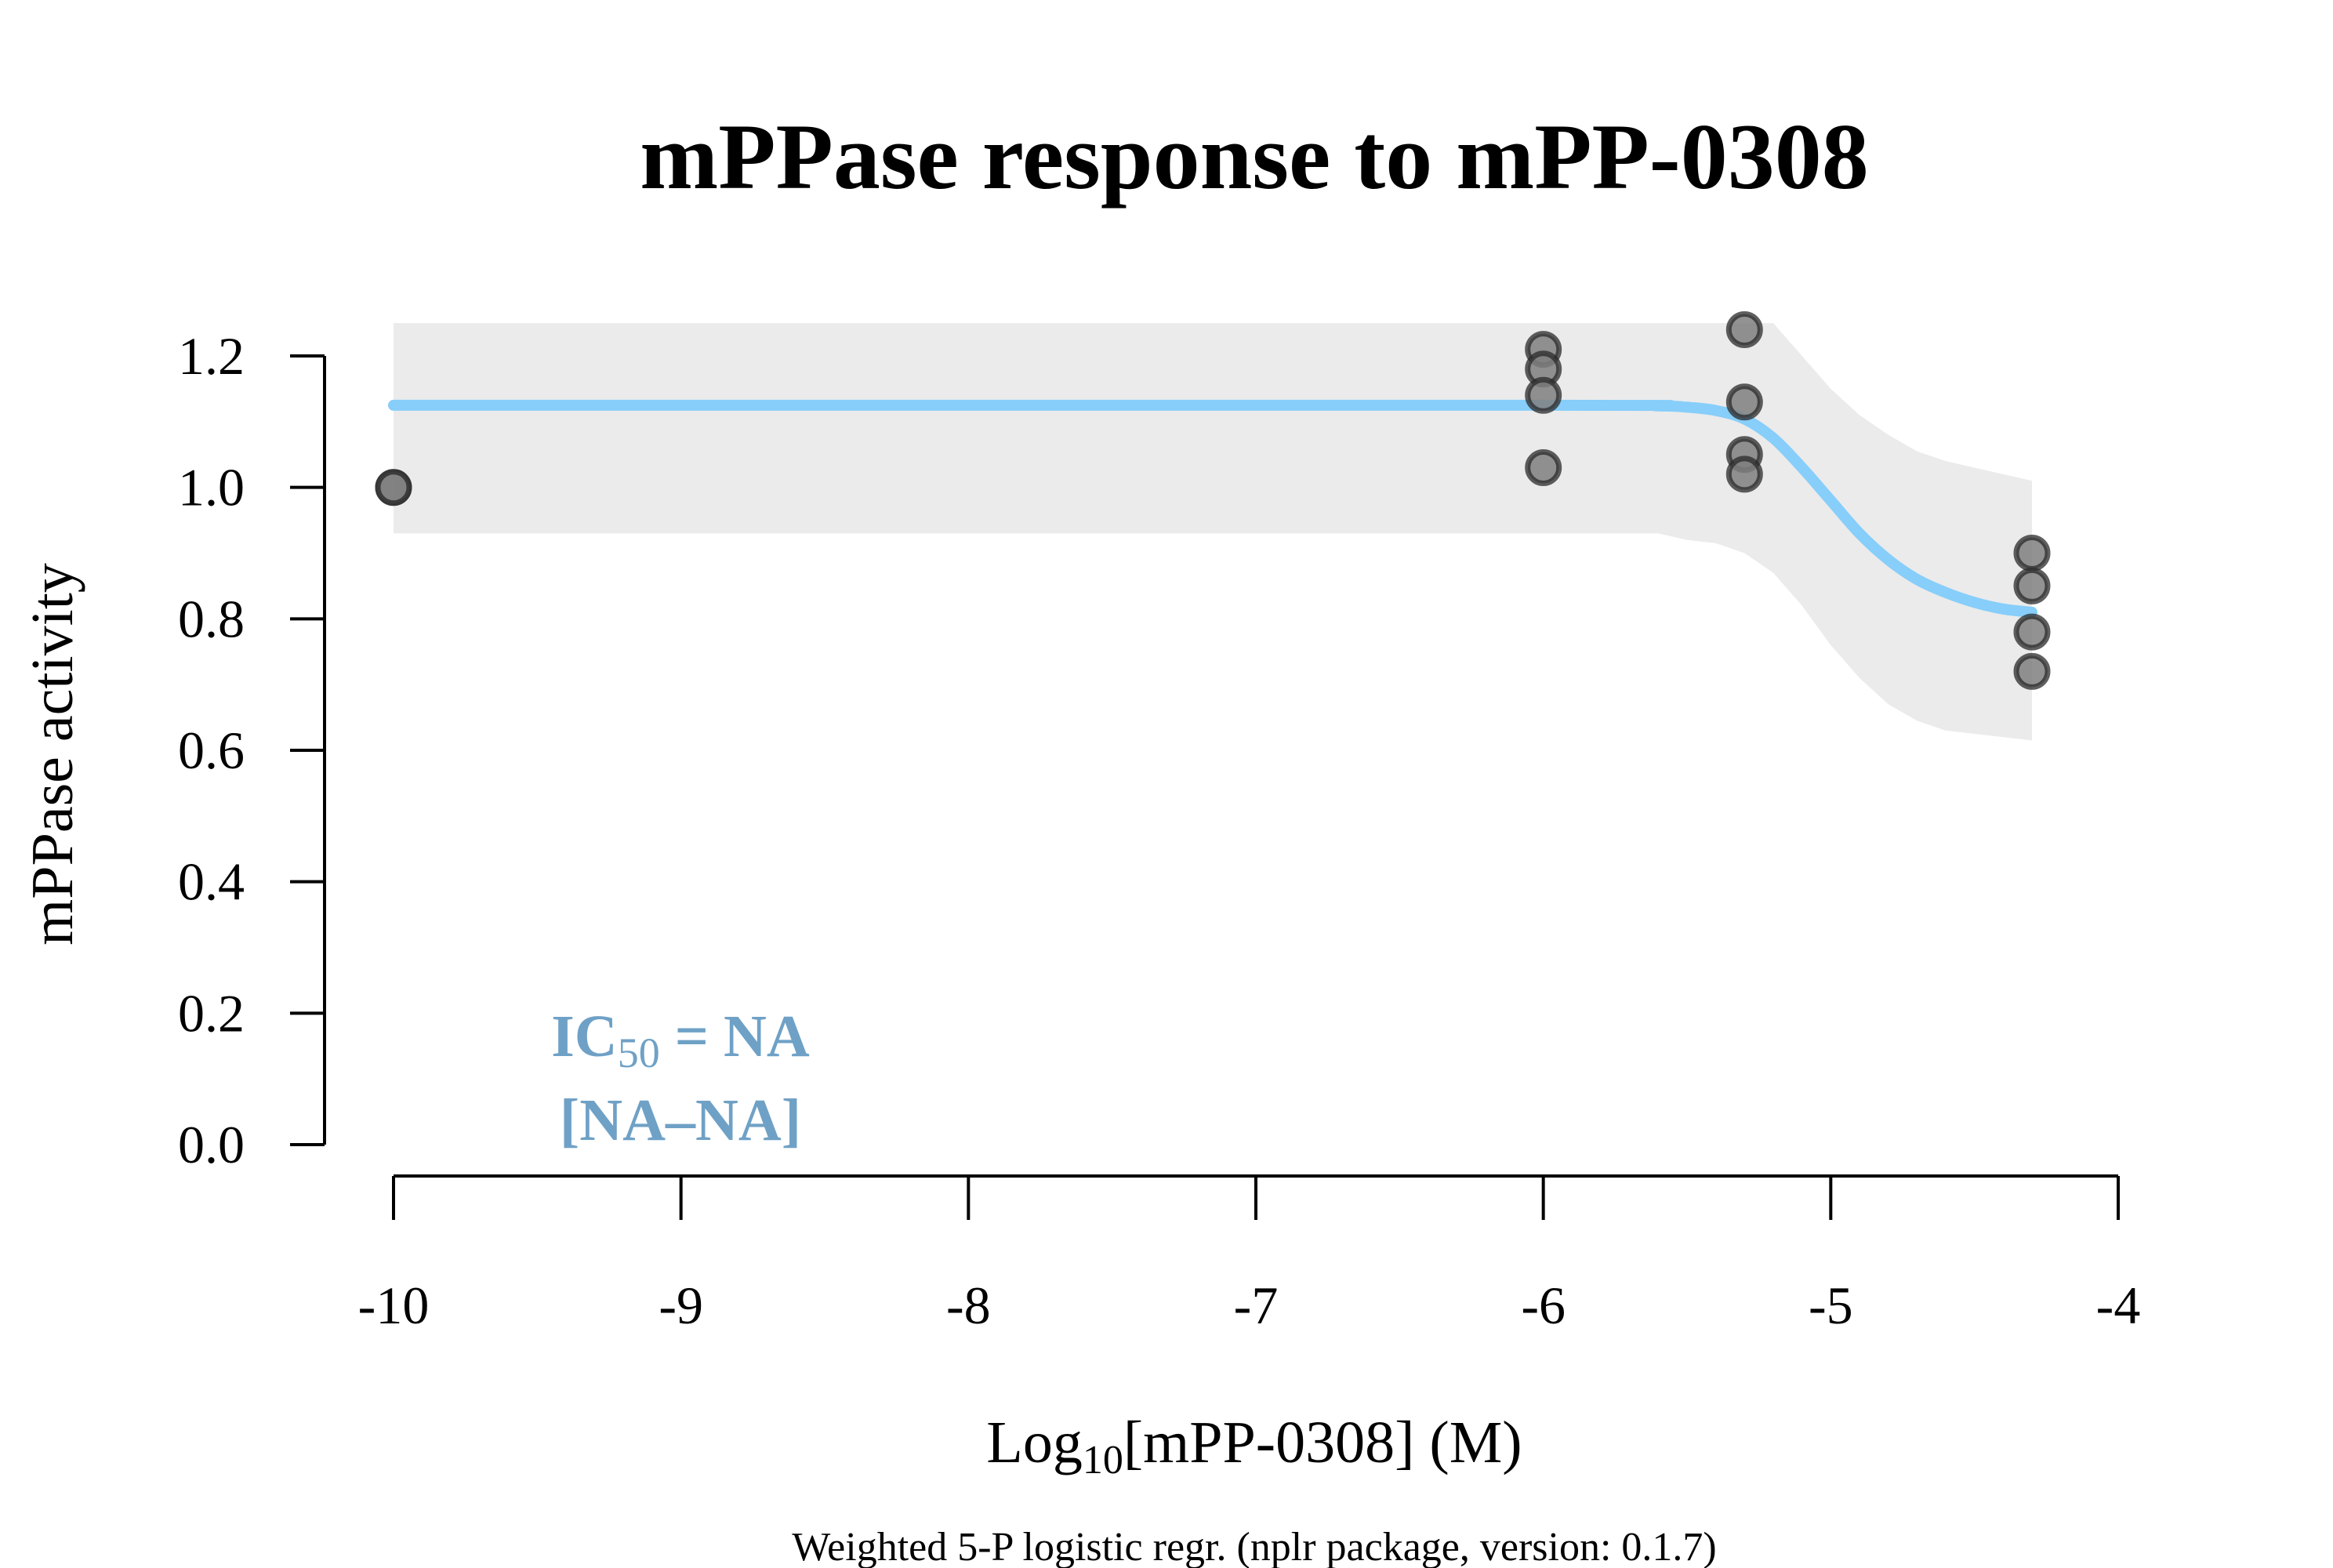 This screenshot has height=1568, width=2333. I want to click on x-axis-label-suffix: [mPP-0308] (M), so click(1322, 1443).